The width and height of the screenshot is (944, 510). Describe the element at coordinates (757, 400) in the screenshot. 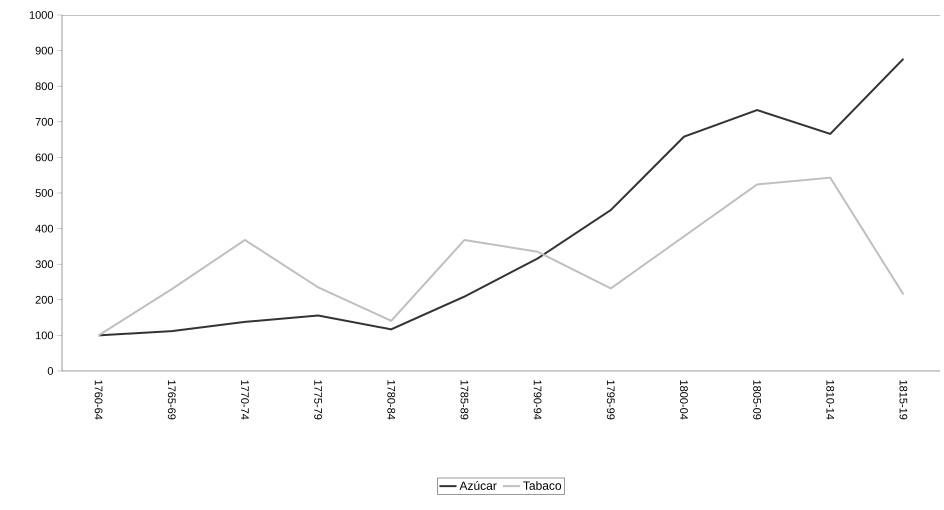

I see `x-tick-label: 1805-09` at that location.